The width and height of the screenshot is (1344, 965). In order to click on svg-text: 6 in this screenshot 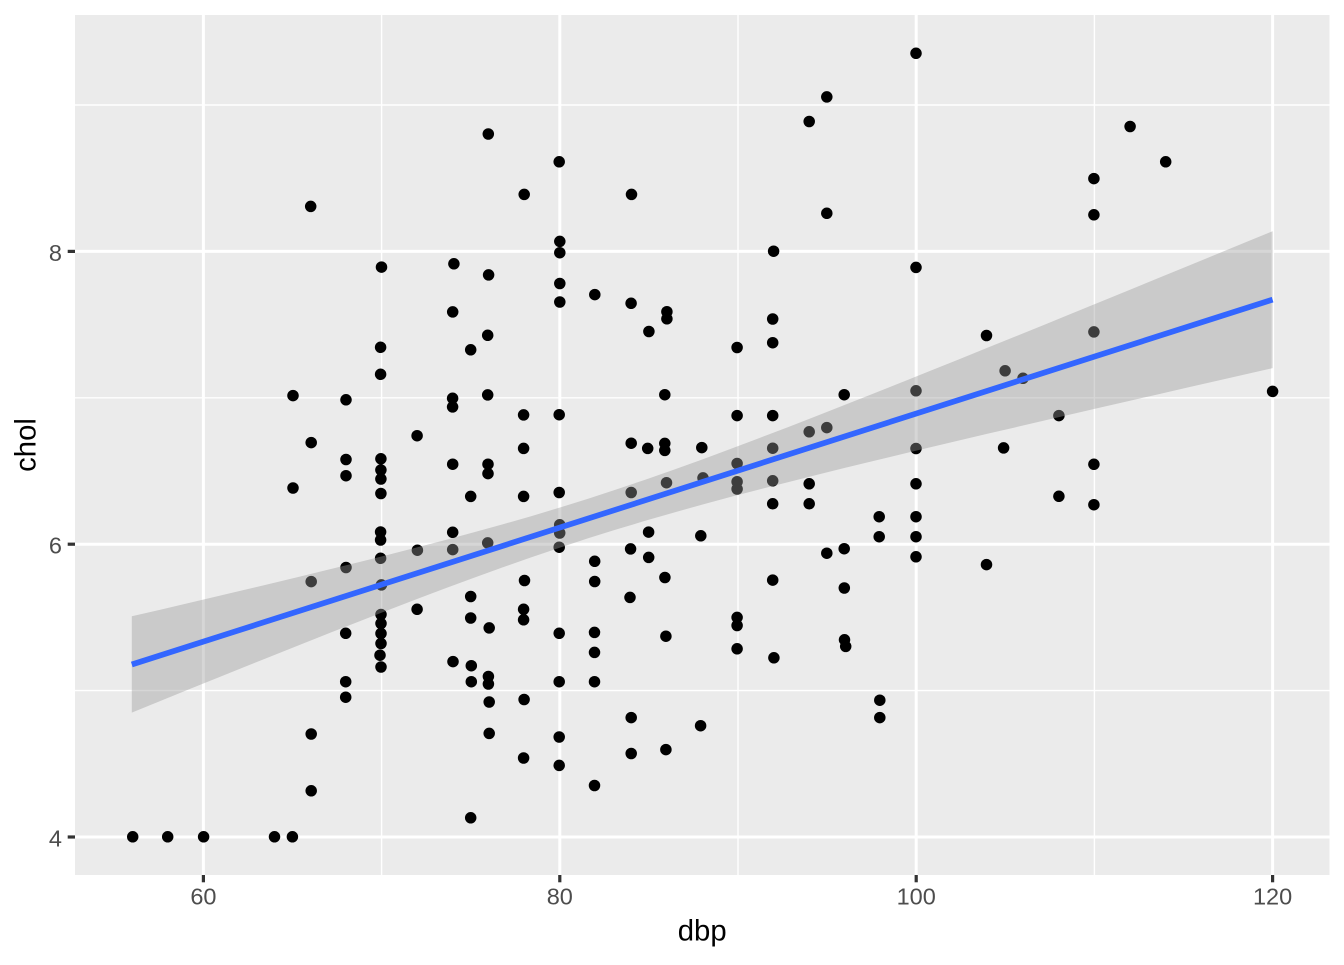, I will do `click(55, 546)`.